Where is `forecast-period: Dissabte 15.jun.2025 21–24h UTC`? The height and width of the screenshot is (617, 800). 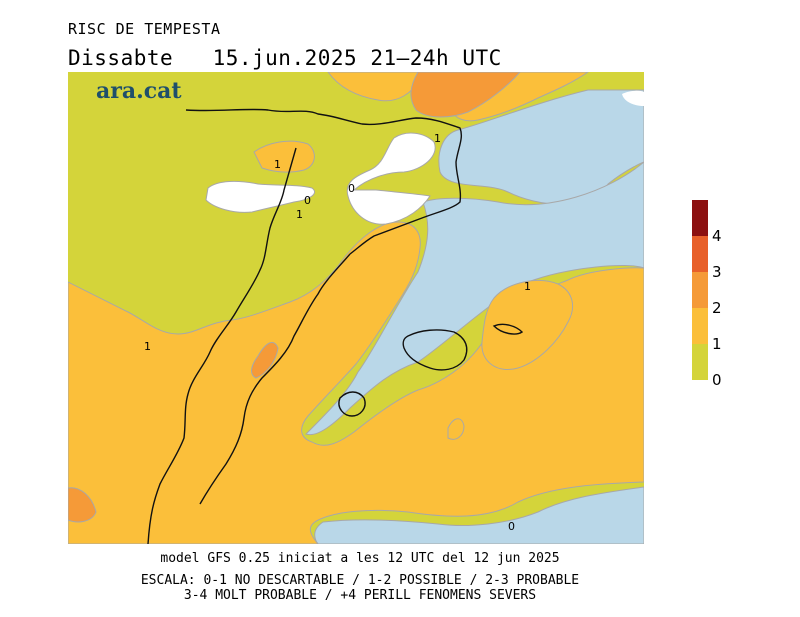 forecast-period: Dissabte 15.jun.2025 21–24h UTC is located at coordinates (285, 58).